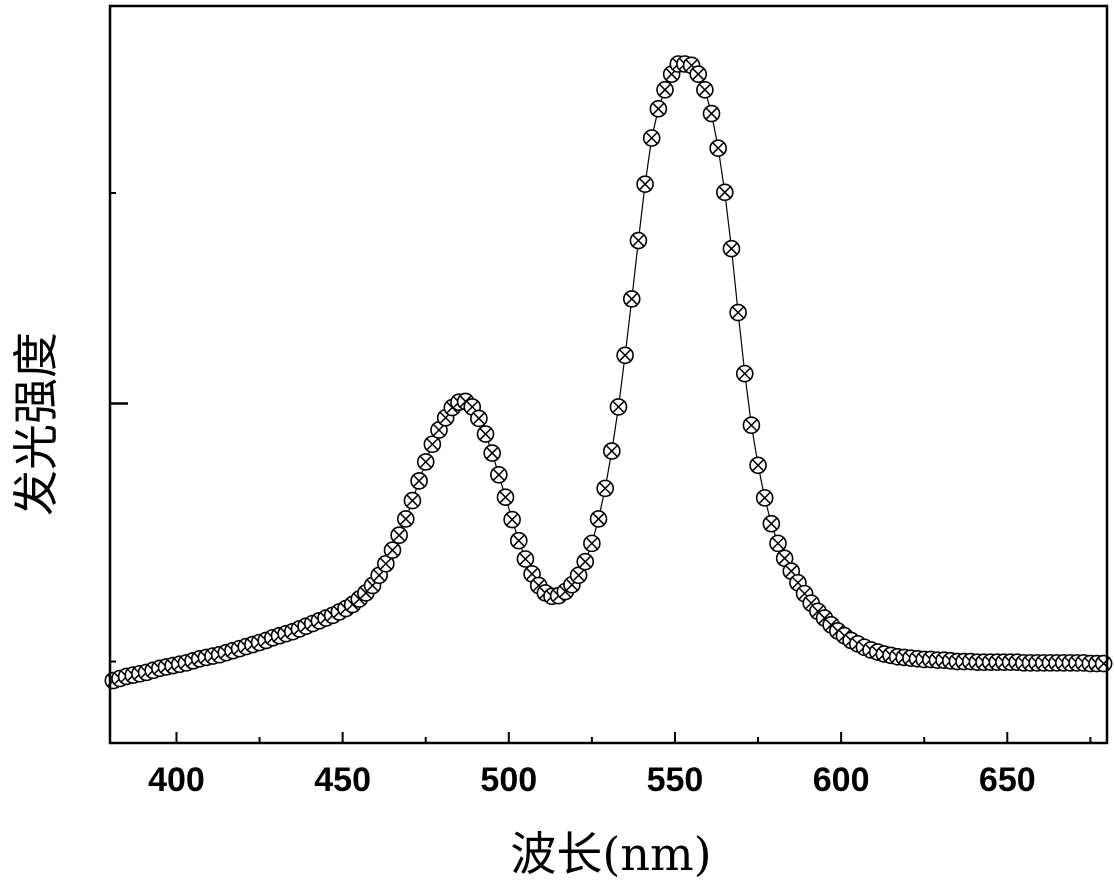 Image resolution: width=1114 pixels, height=888 pixels. What do you see at coordinates (36, 424) in the screenshot?
I see `y-axis-title: 发光强度` at bounding box center [36, 424].